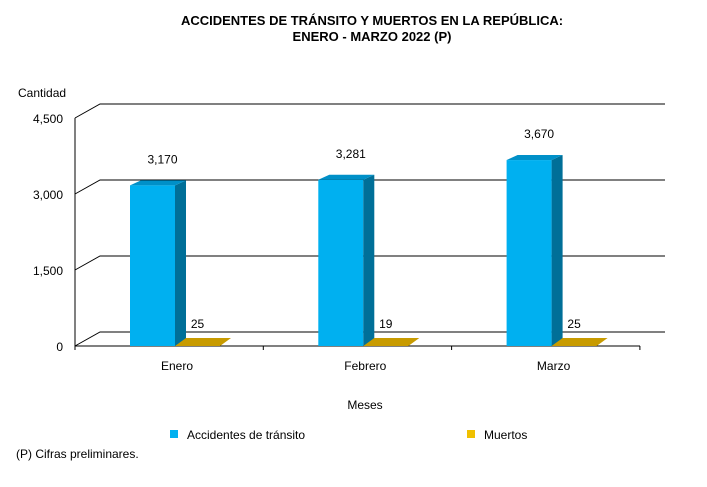 This screenshot has width=707, height=487. Describe the element at coordinates (59, 347) in the screenshot. I see `y-tick-label: 0` at that location.